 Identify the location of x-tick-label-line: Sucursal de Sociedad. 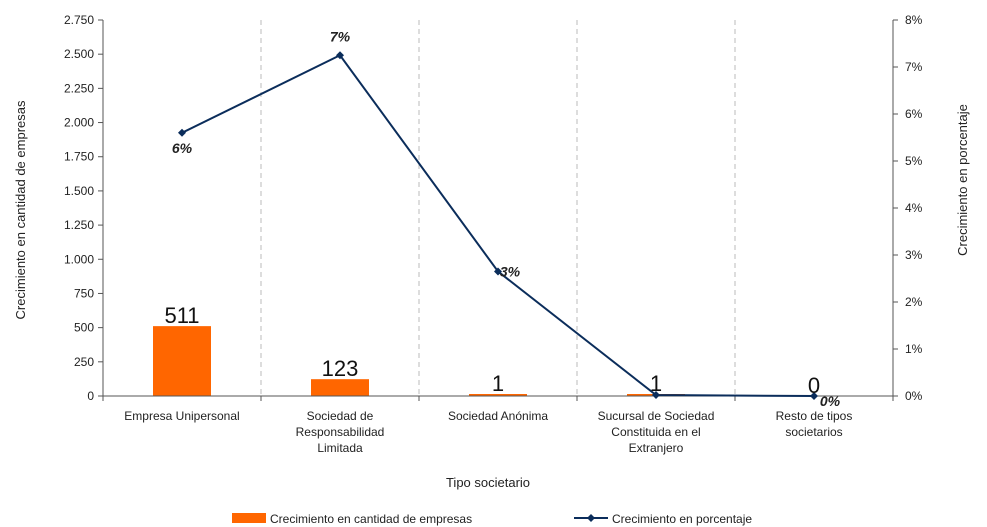
(656, 416).